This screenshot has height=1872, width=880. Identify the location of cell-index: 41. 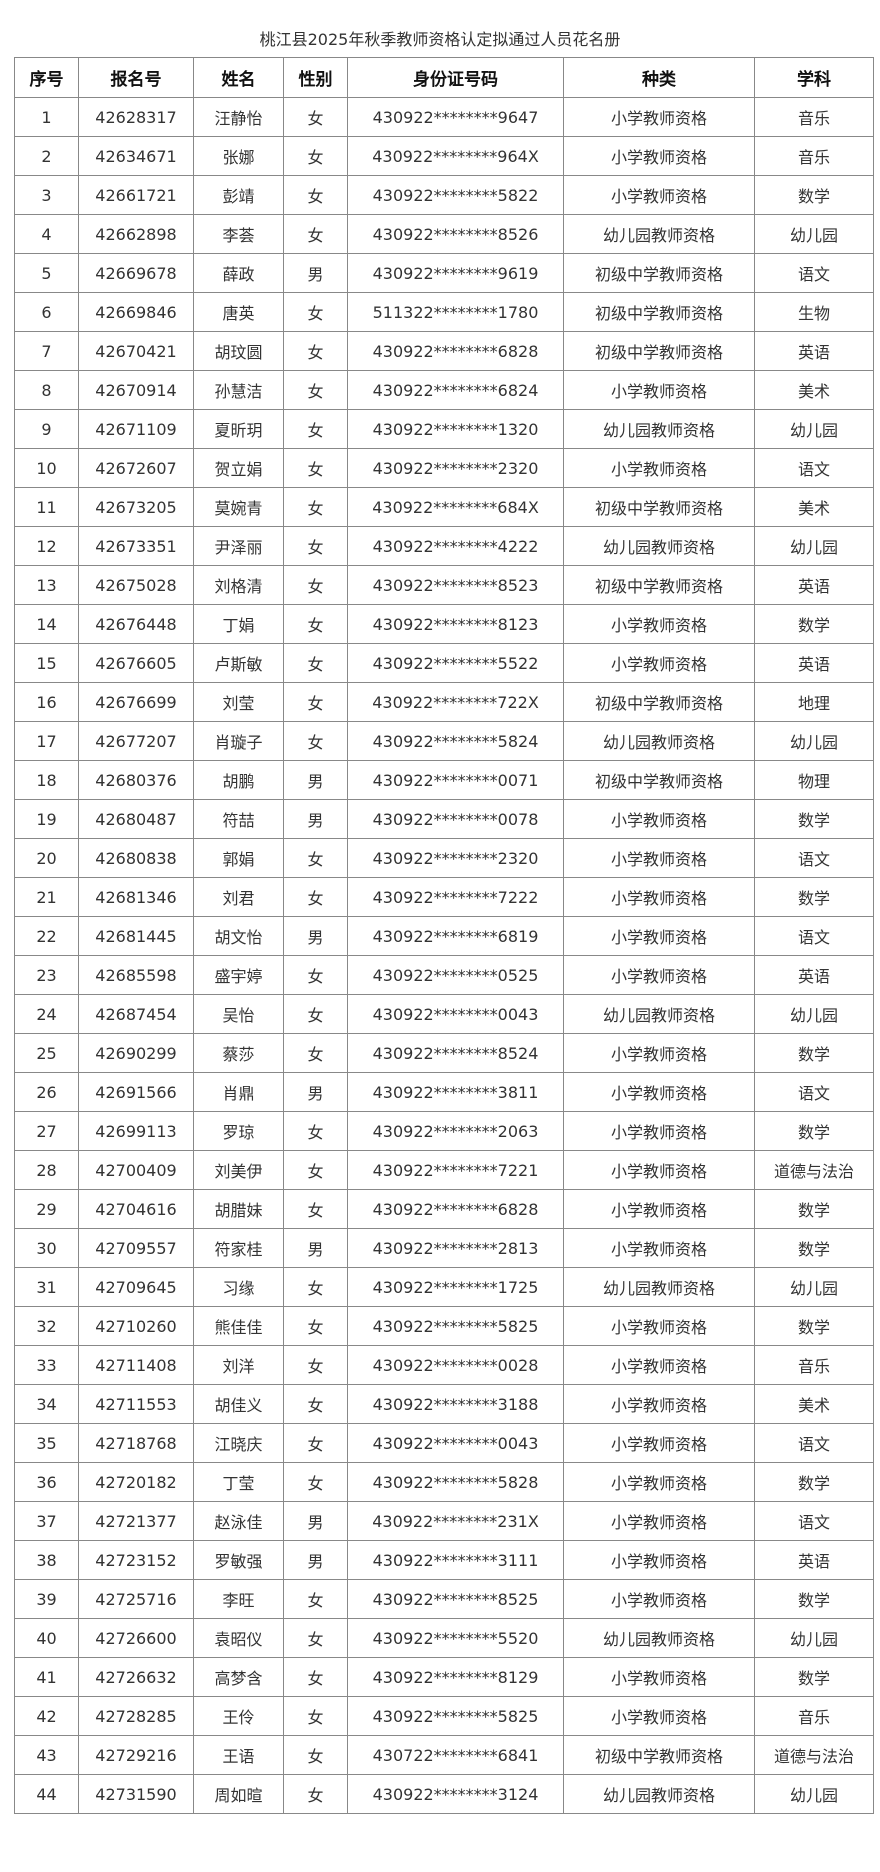
(46, 1677).